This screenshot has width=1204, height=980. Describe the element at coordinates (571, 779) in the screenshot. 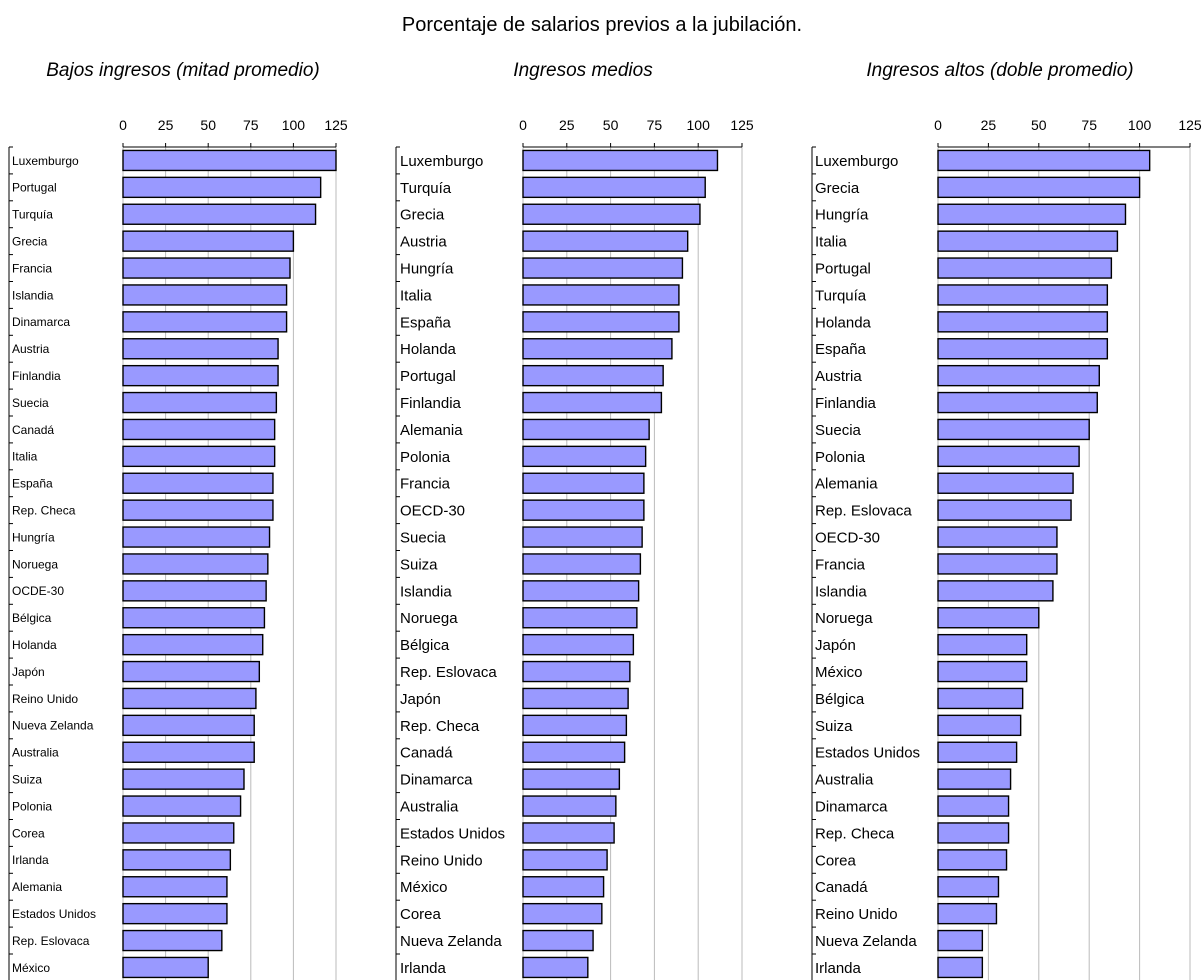

I see `bar-dinamarca` at that location.